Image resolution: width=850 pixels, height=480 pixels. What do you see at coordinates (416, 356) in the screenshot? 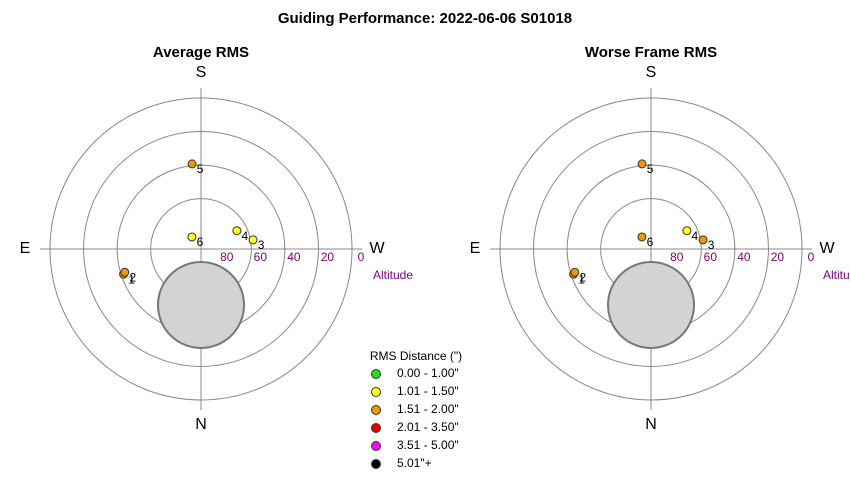
I see `legend-title: RMS Distance (")` at bounding box center [416, 356].